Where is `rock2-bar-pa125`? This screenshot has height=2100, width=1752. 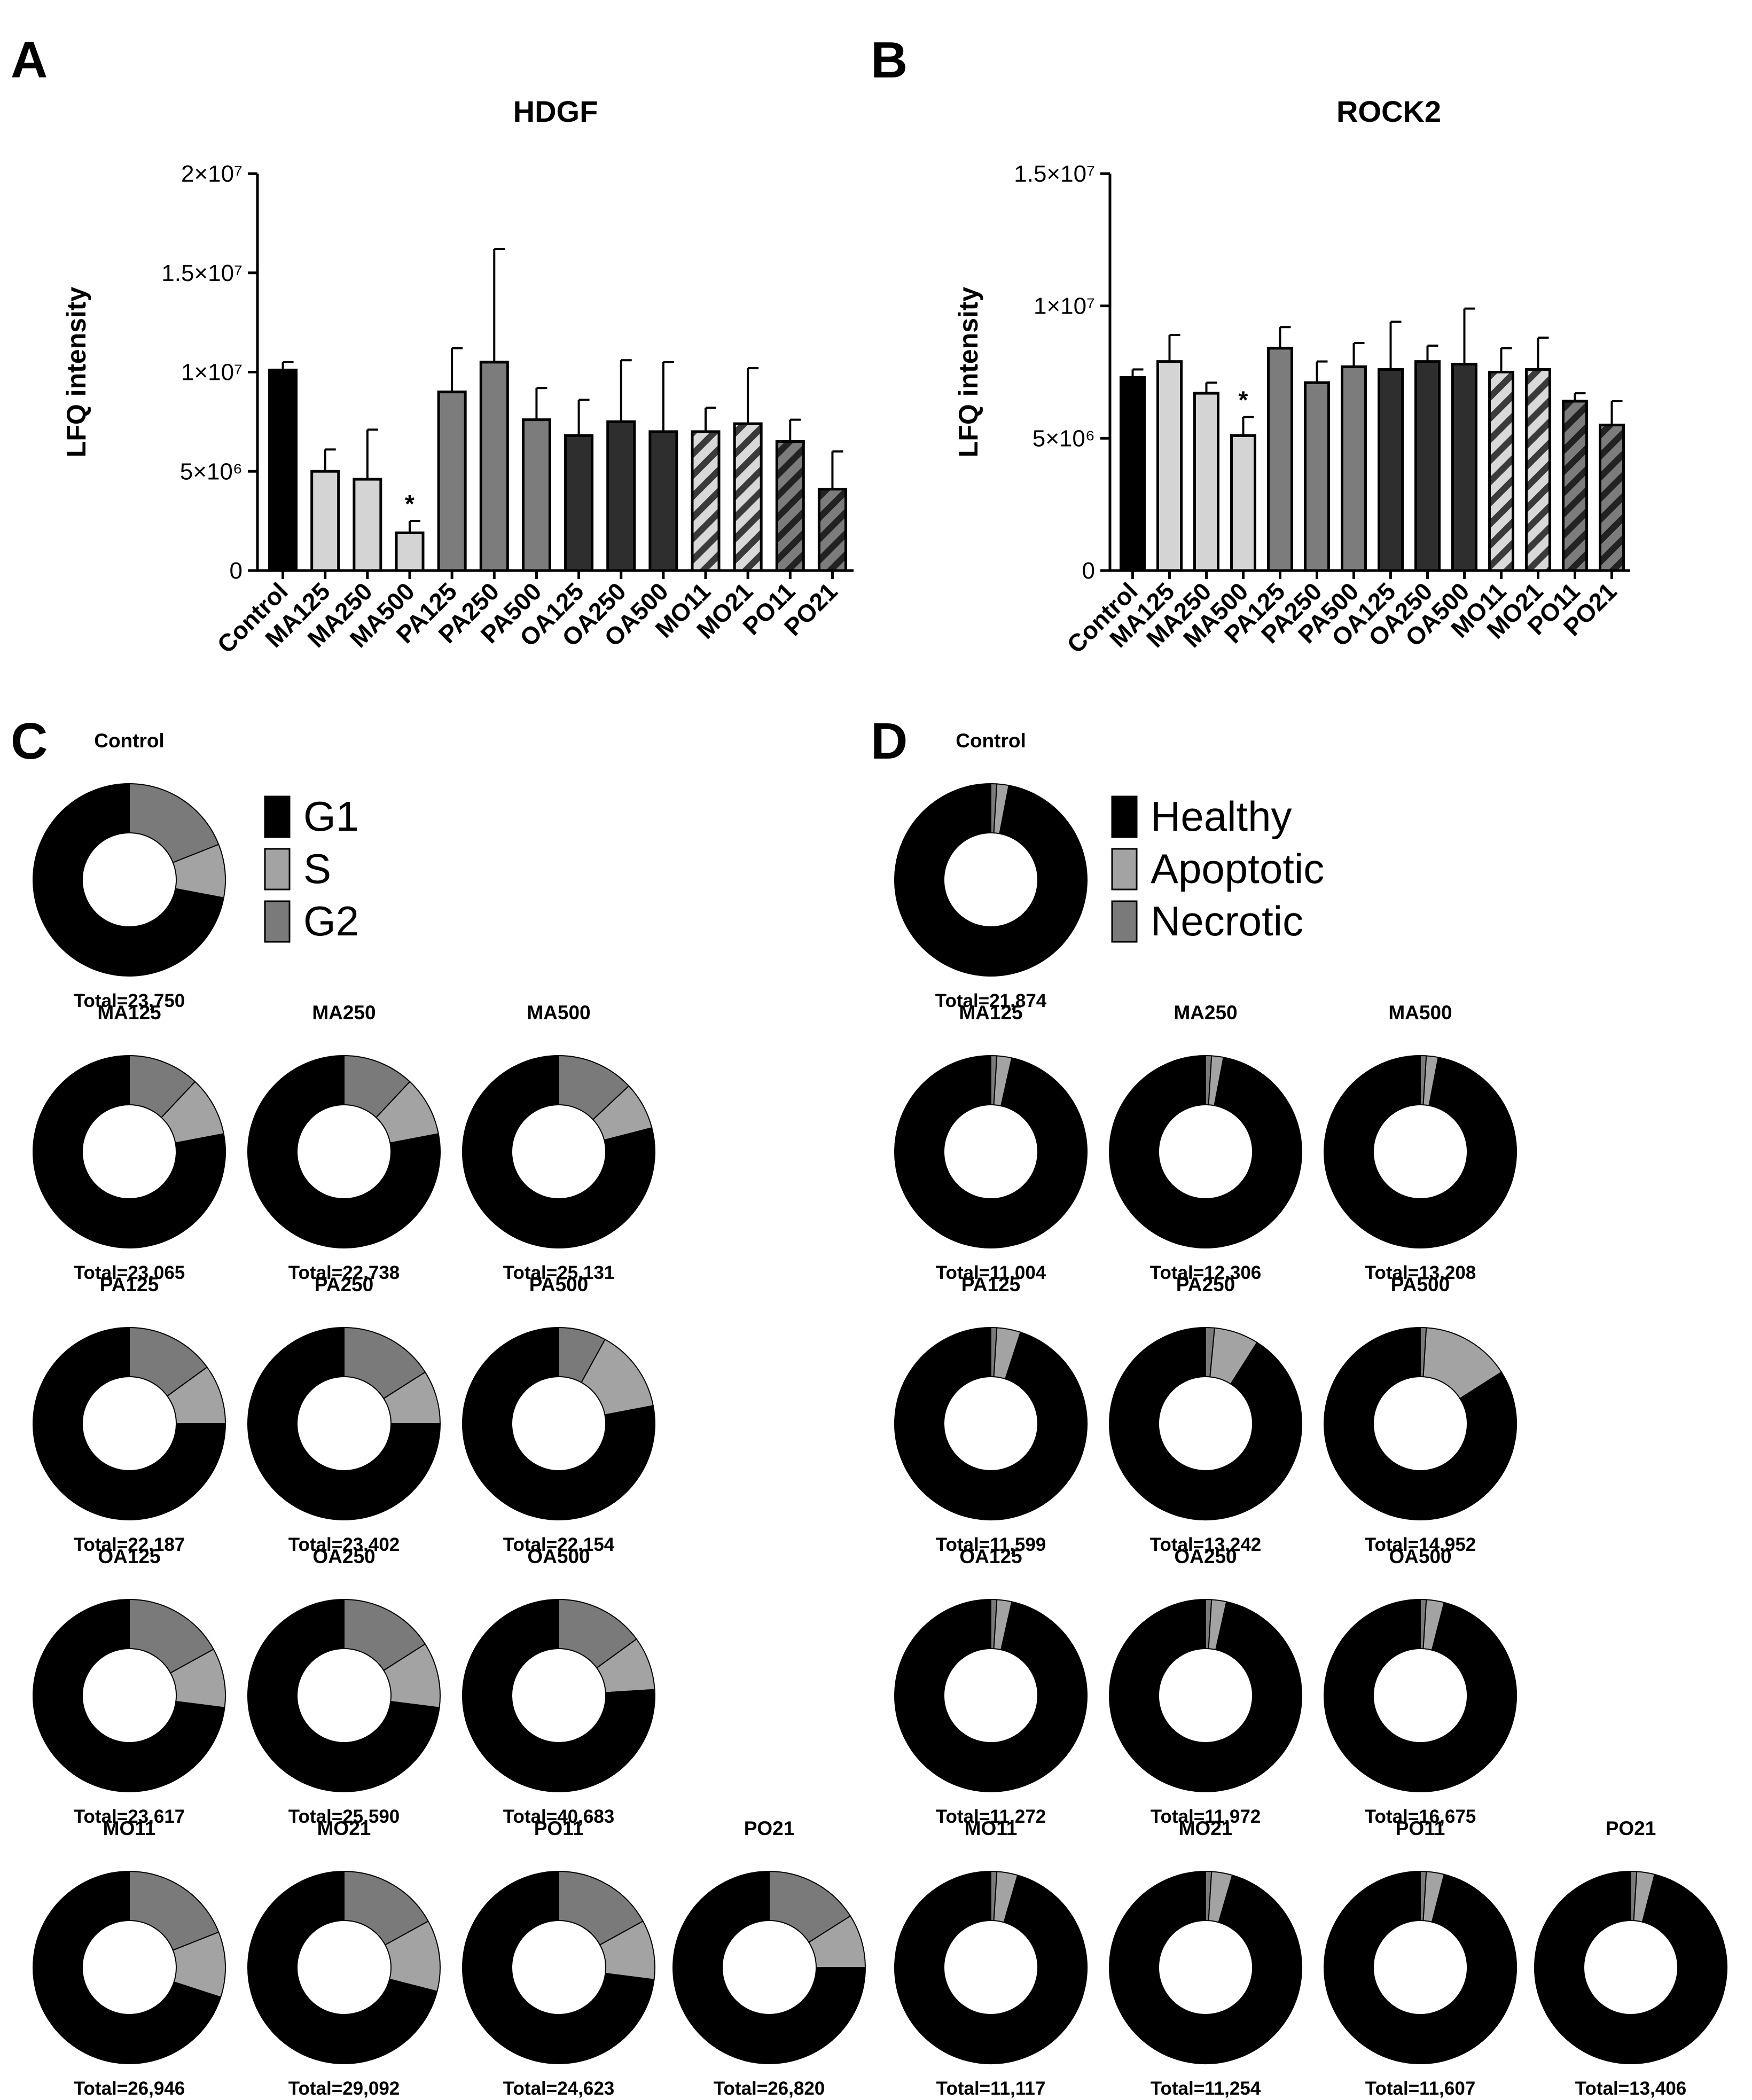
rock2-bar-pa125 is located at coordinates (1280, 459).